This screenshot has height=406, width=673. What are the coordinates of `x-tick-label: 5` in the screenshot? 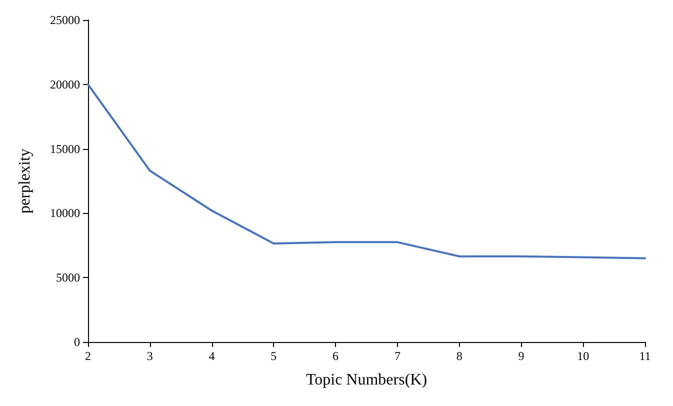 It's located at (273, 356).